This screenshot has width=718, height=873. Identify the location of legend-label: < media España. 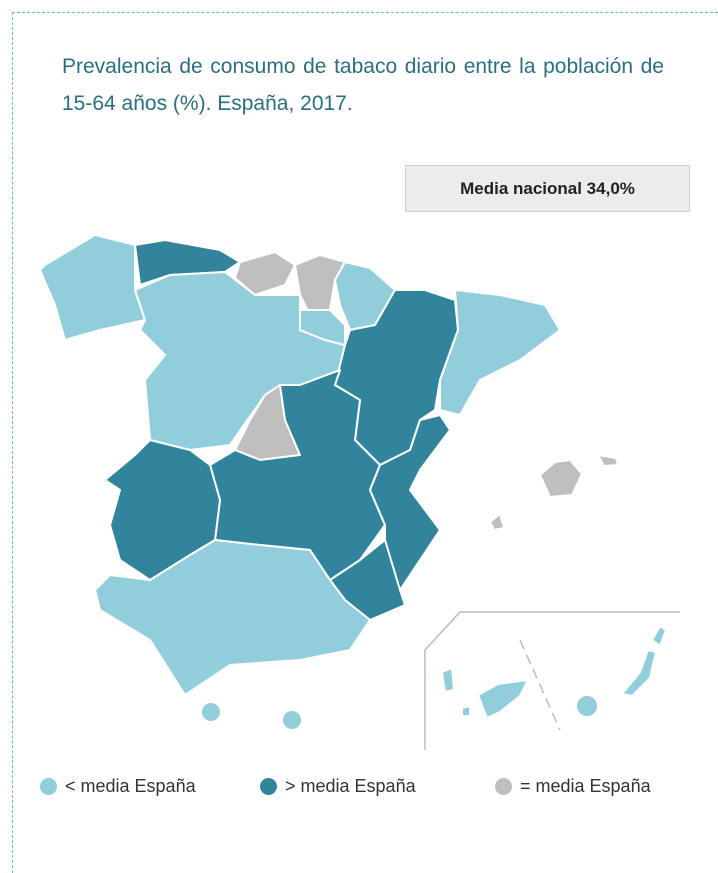
(130, 785).